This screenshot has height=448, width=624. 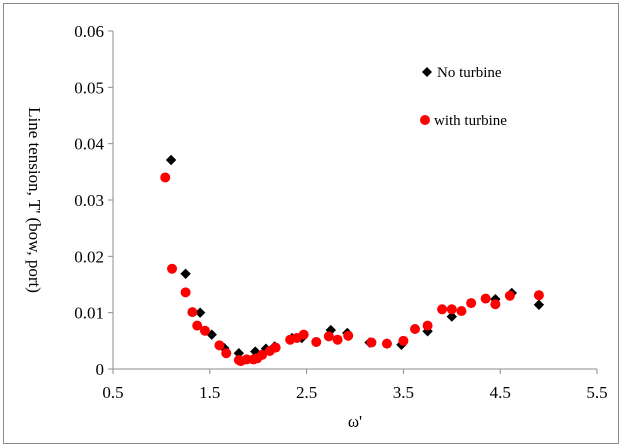 I want to click on y-tick-label: 0.01, so click(x=89, y=313).